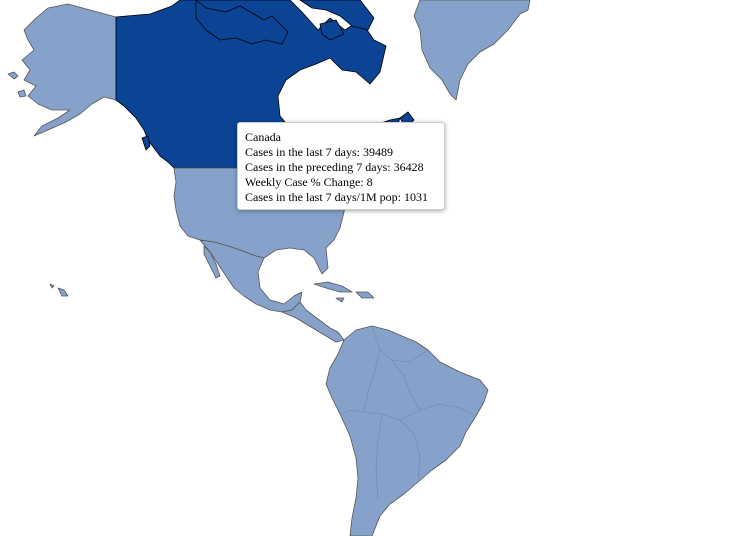 The width and height of the screenshot is (747, 536). I want to click on country-south-america, so click(407, 430).